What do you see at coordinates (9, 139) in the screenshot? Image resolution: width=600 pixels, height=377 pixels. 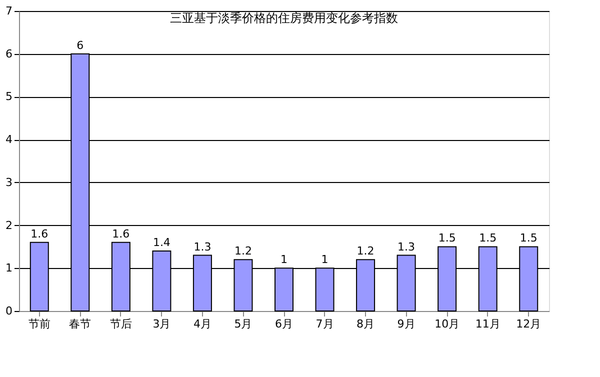 I see `y-tick-label: 4` at bounding box center [9, 139].